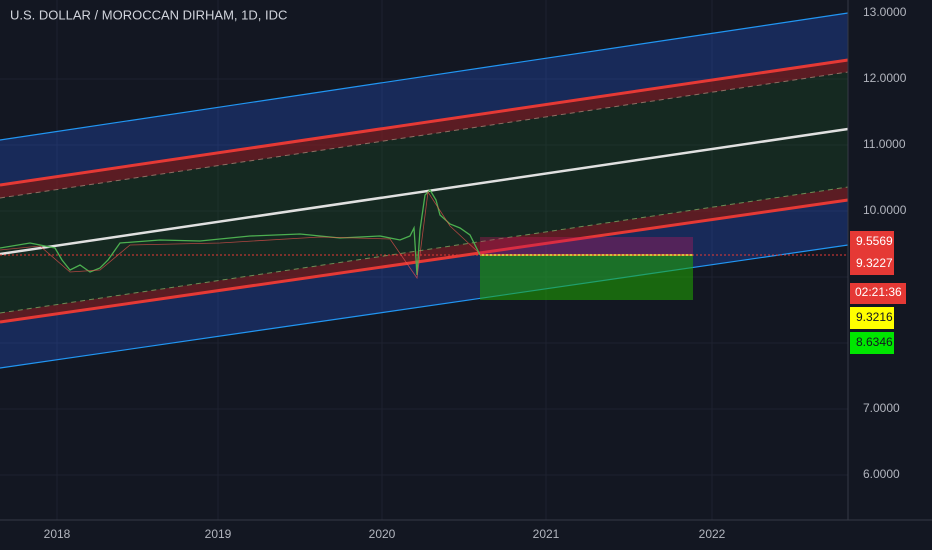 The image size is (932, 550). I want to click on time-label: 2021, so click(546, 534).